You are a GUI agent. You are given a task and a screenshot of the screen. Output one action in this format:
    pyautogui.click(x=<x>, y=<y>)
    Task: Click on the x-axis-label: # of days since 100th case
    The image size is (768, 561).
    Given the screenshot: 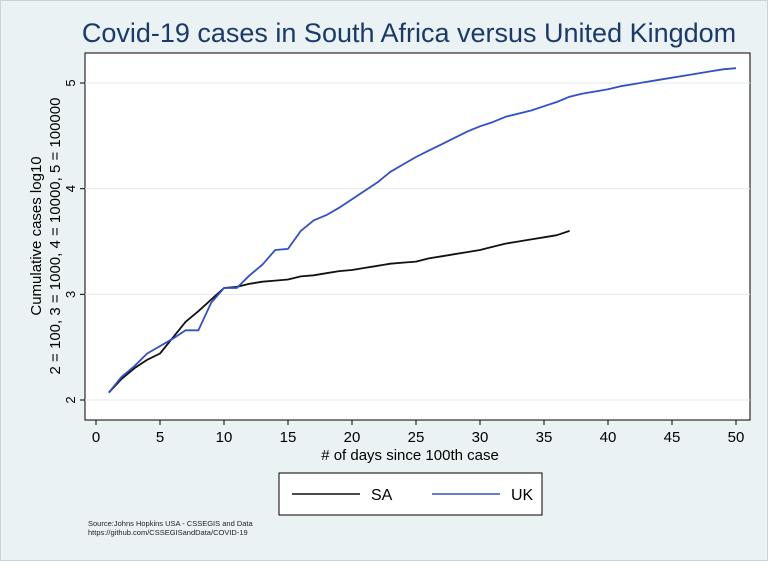 What is the action you would take?
    pyautogui.click(x=410, y=455)
    